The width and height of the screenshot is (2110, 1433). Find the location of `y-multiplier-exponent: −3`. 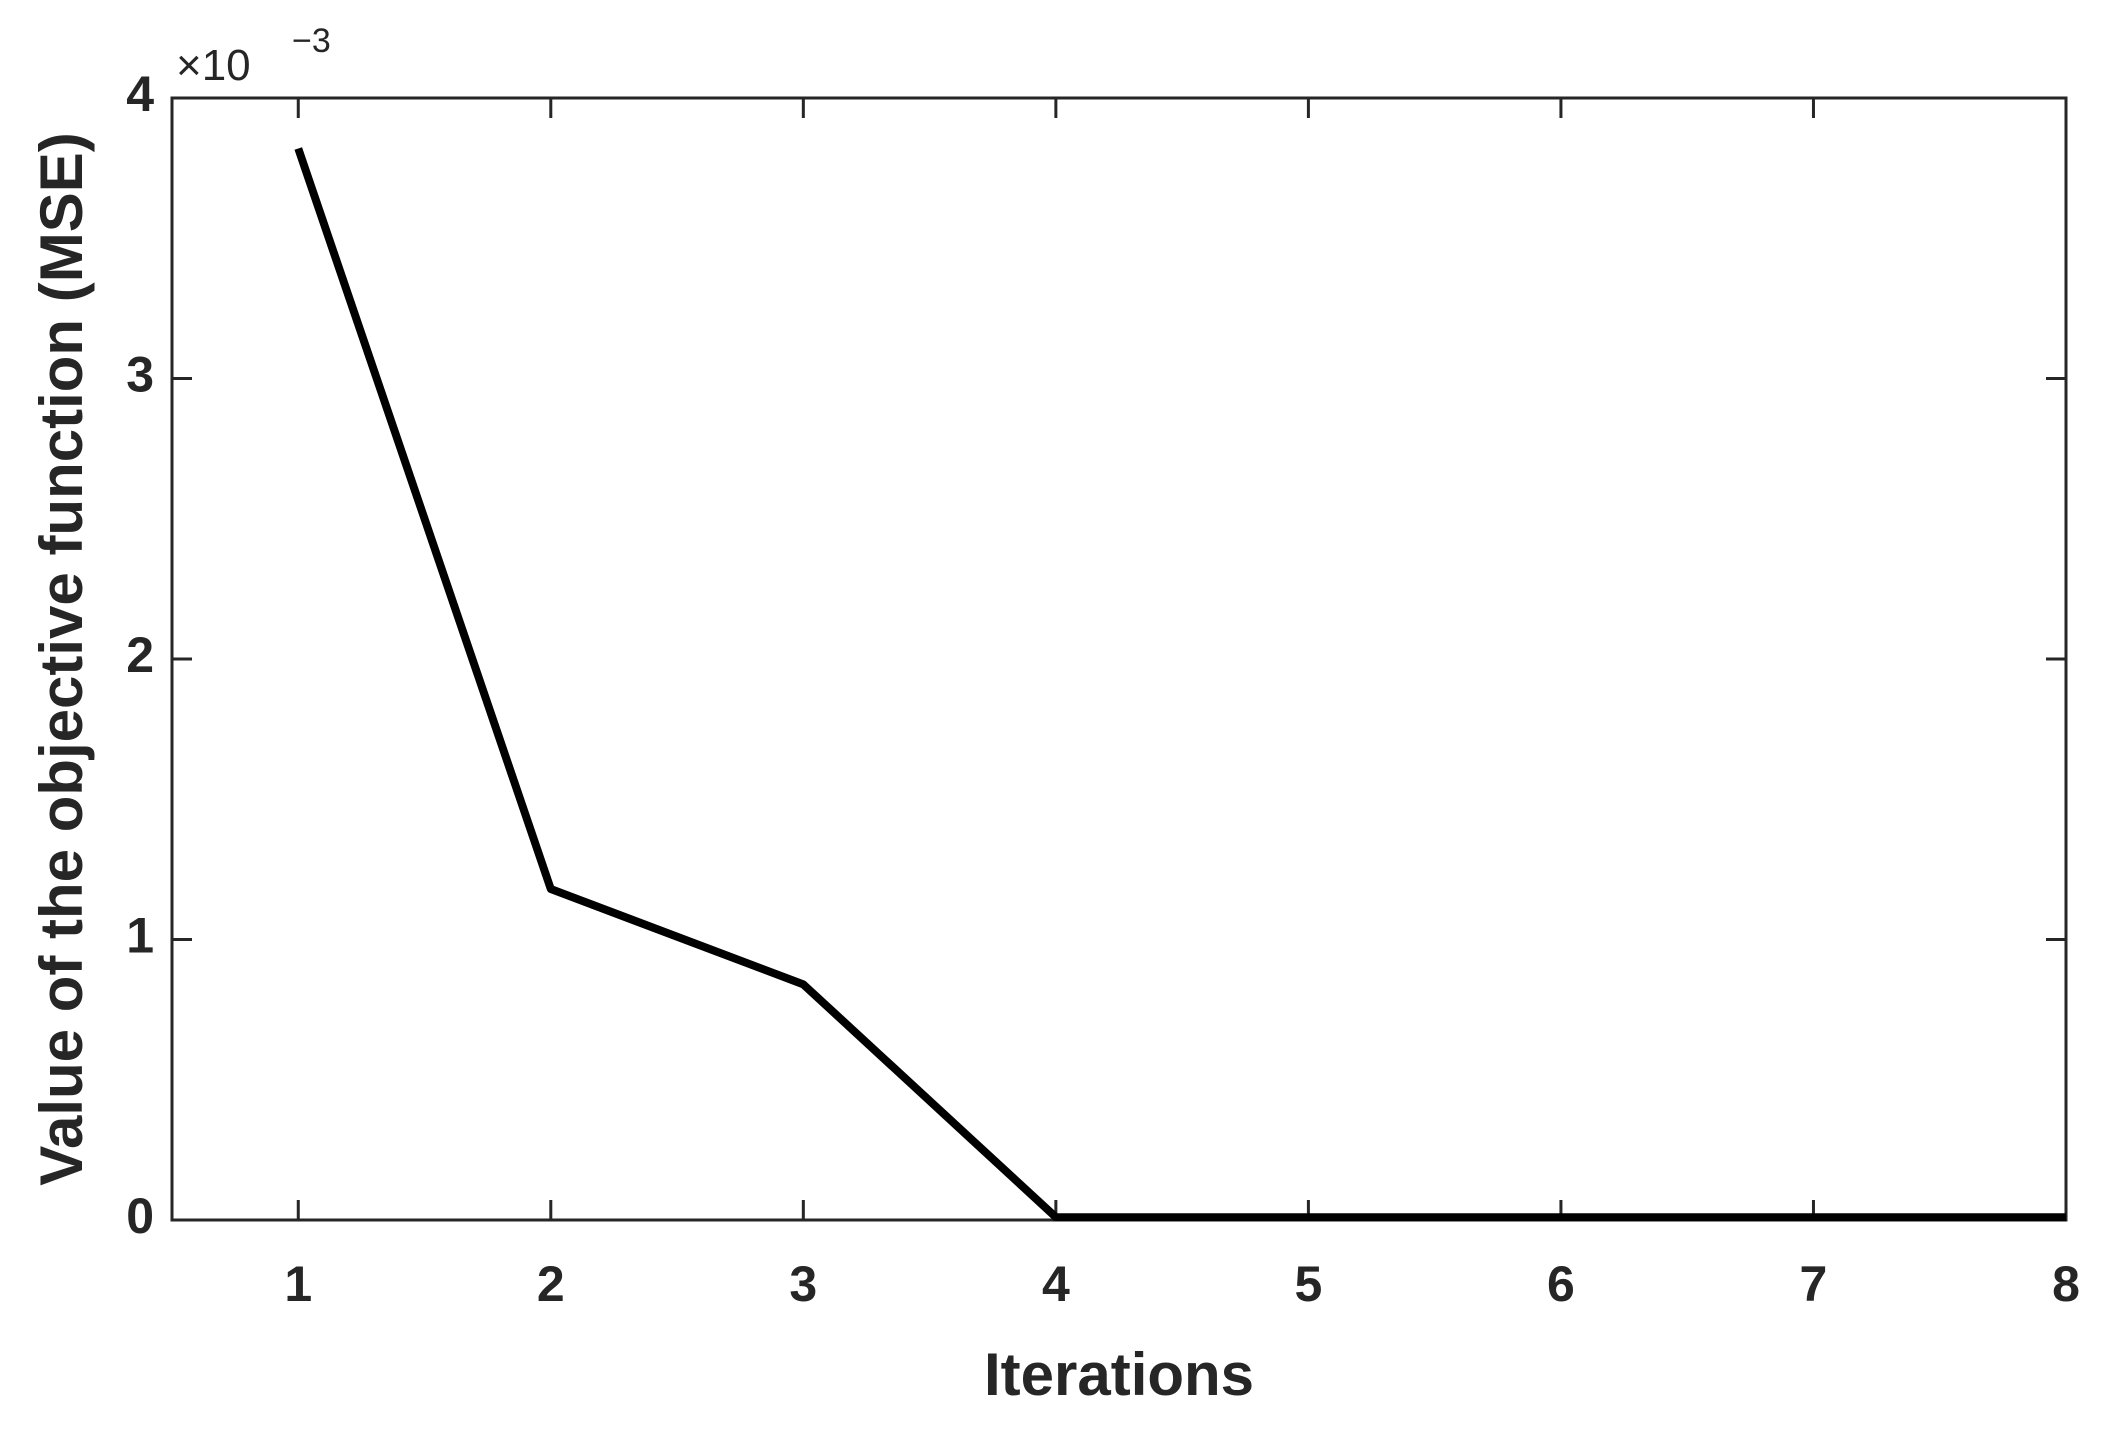

y-multiplier-exponent: −3 is located at coordinates (311, 41).